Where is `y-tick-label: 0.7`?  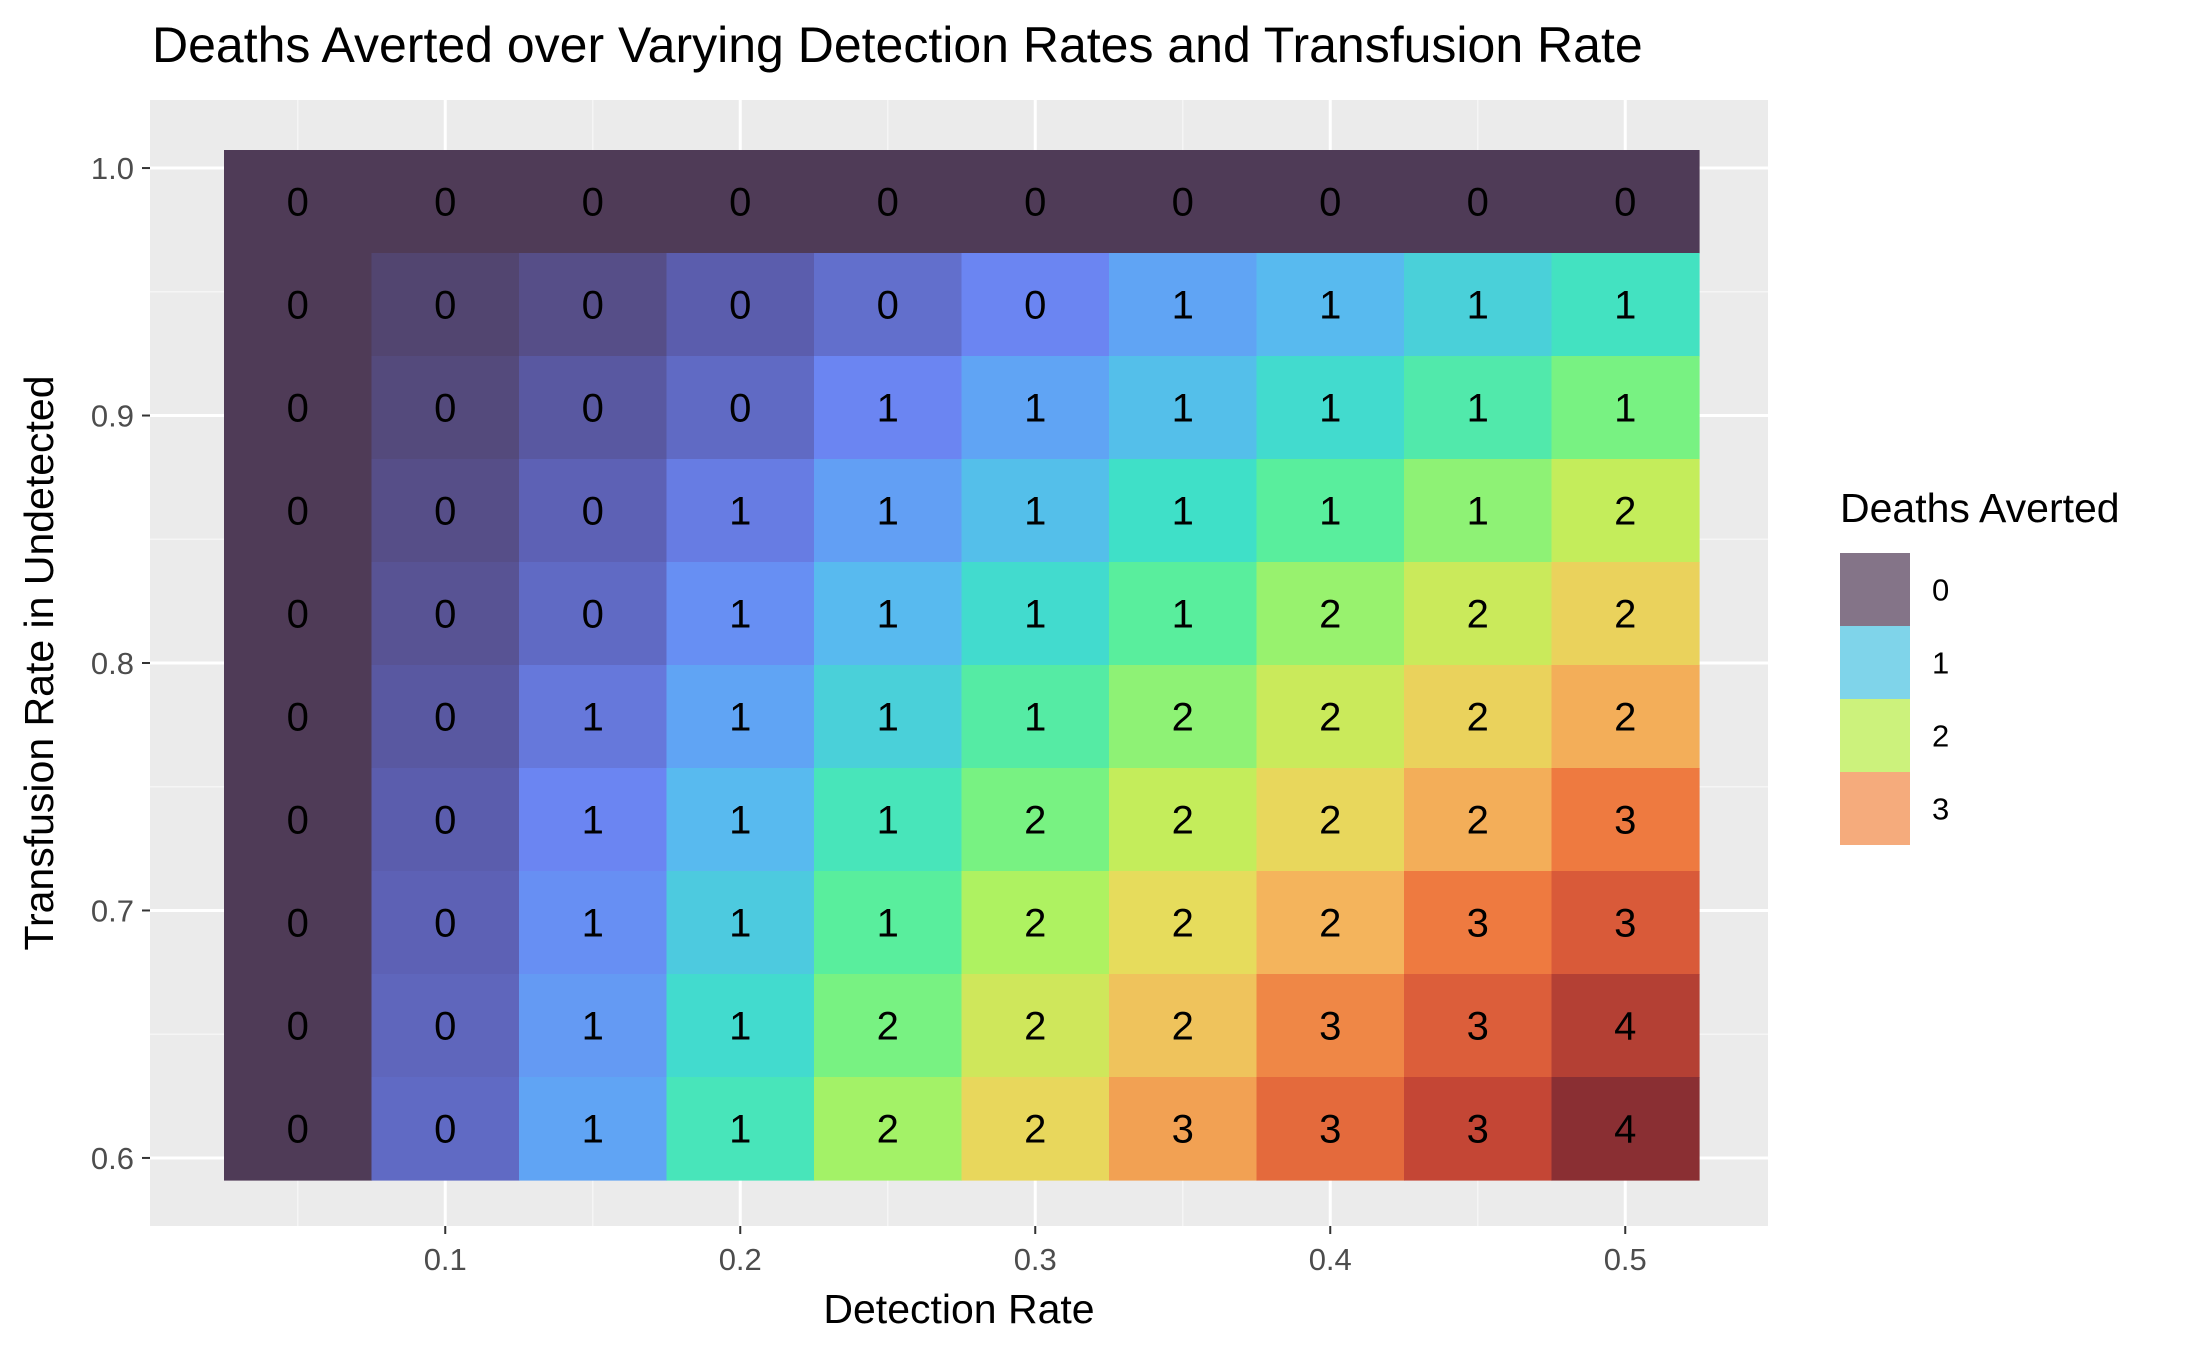 y-tick-label: 0.7 is located at coordinates (112, 910).